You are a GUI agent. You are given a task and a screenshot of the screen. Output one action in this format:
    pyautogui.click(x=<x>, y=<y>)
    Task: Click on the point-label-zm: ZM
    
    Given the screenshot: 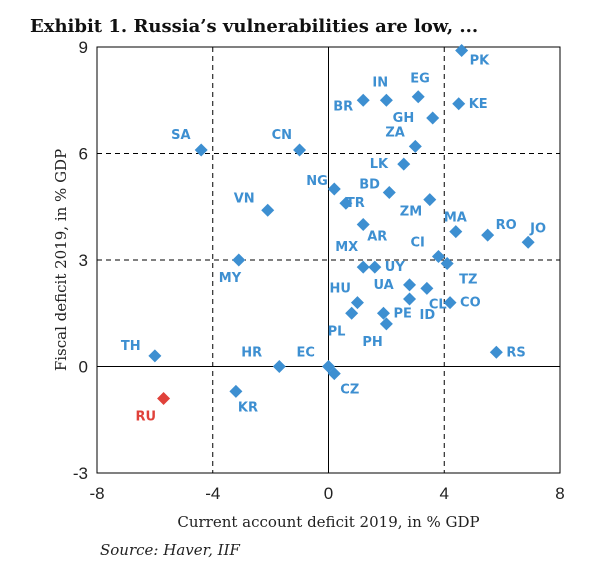 What is the action you would take?
    pyautogui.click(x=411, y=212)
    